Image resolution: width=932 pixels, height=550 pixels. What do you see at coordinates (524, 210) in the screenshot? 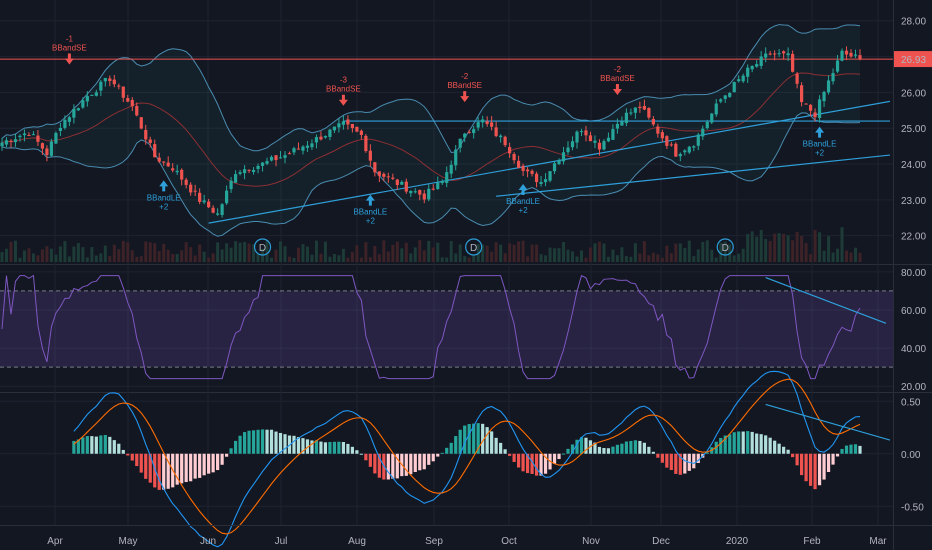
I see `signal-count-label: +2` at bounding box center [524, 210].